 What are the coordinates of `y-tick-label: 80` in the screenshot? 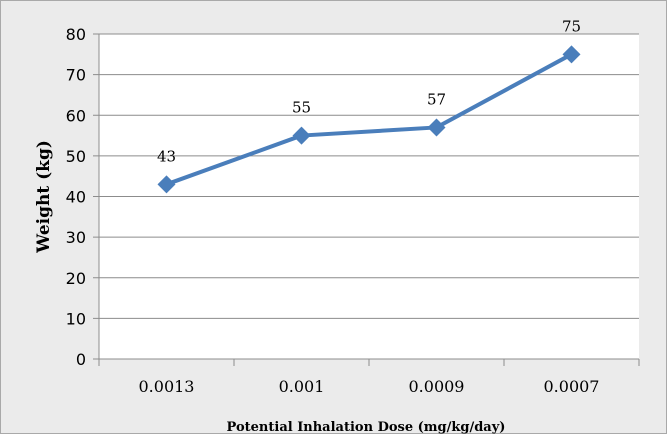 It's located at (76, 34).